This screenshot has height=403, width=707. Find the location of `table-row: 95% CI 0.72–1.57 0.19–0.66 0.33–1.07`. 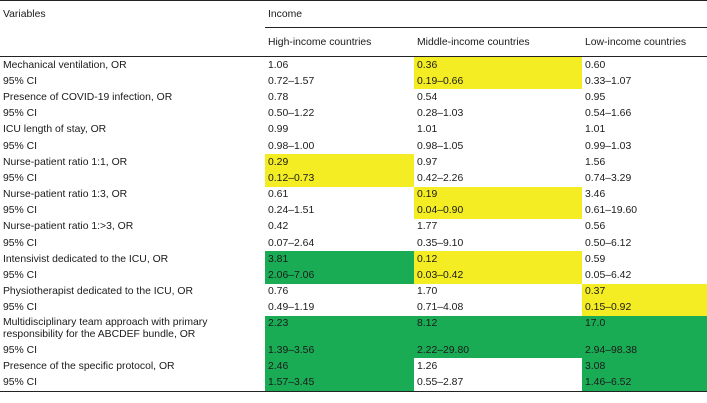

table-row: 95% CI 0.72–1.57 0.19–0.66 0.33–1.07 is located at coordinates (353, 81).